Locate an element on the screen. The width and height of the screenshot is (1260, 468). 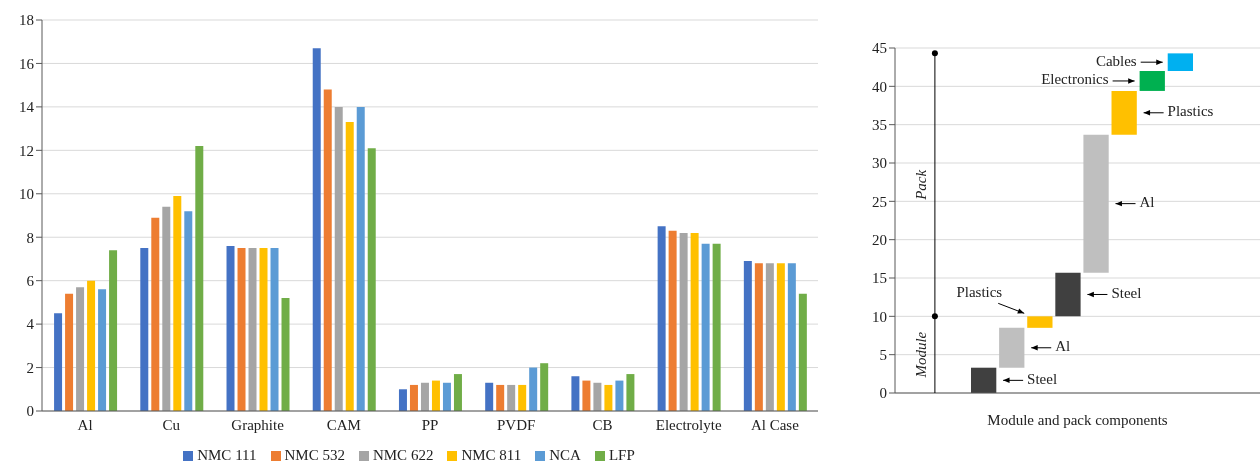
y-tick-label: 35 is located at coordinates (879, 124).